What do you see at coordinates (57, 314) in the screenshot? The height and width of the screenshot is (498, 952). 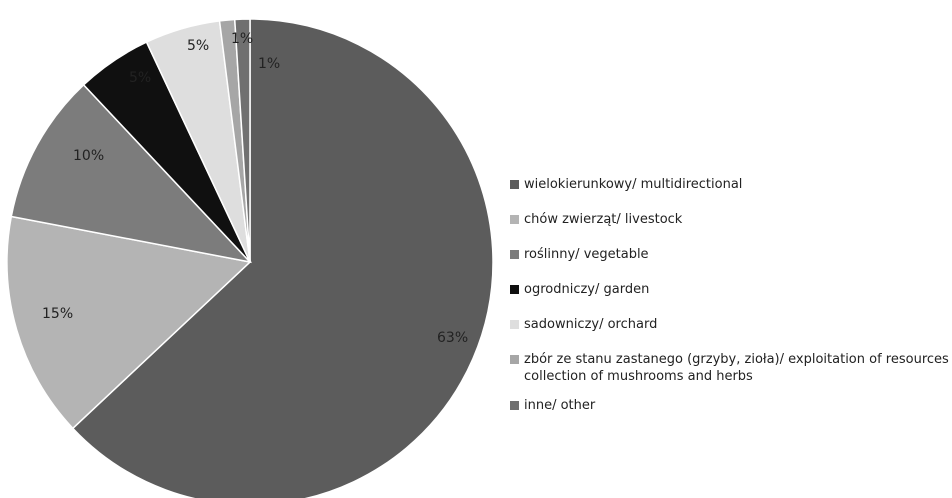 I see `slice-data-label: 15%` at bounding box center [57, 314].